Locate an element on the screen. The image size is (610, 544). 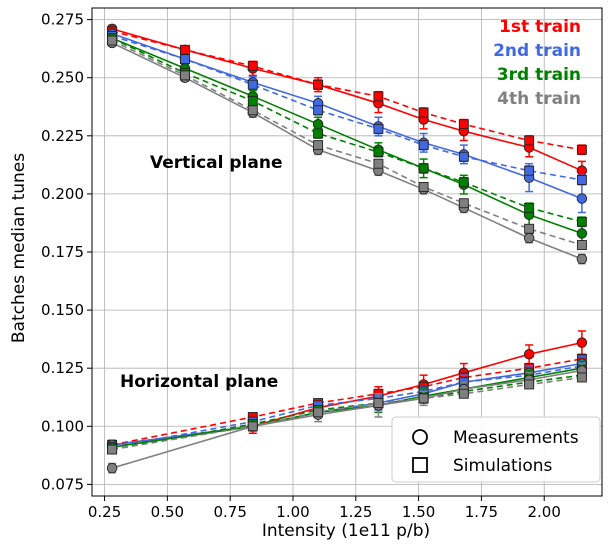
x-axis-label: Intensity (1e11 p/b) is located at coordinates (346, 531).